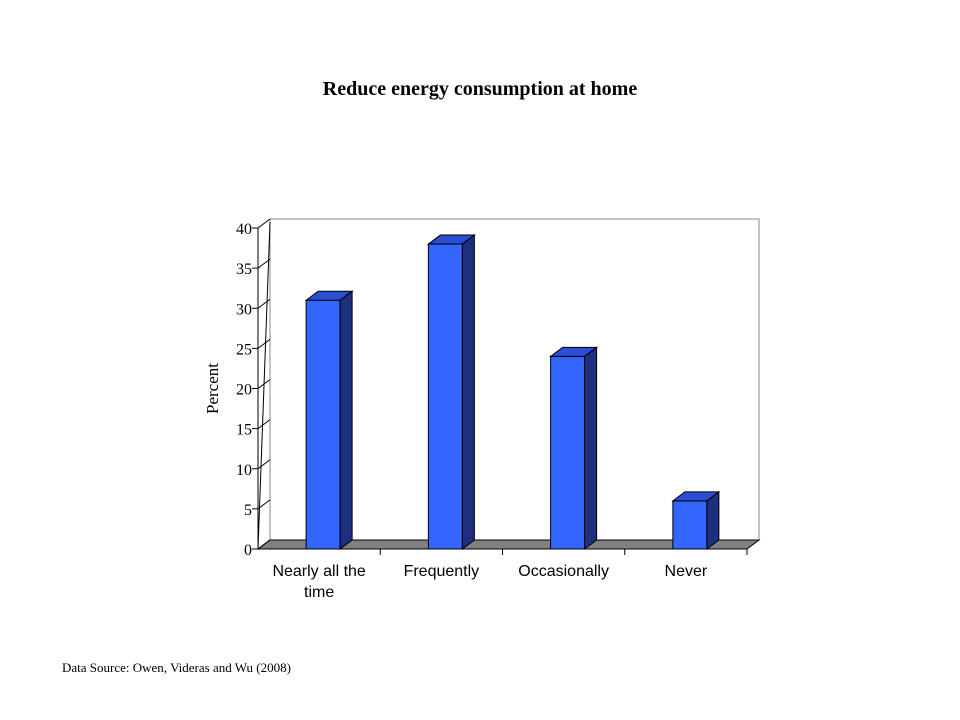  What do you see at coordinates (686, 571) in the screenshot?
I see `x-tick-label: Never` at bounding box center [686, 571].